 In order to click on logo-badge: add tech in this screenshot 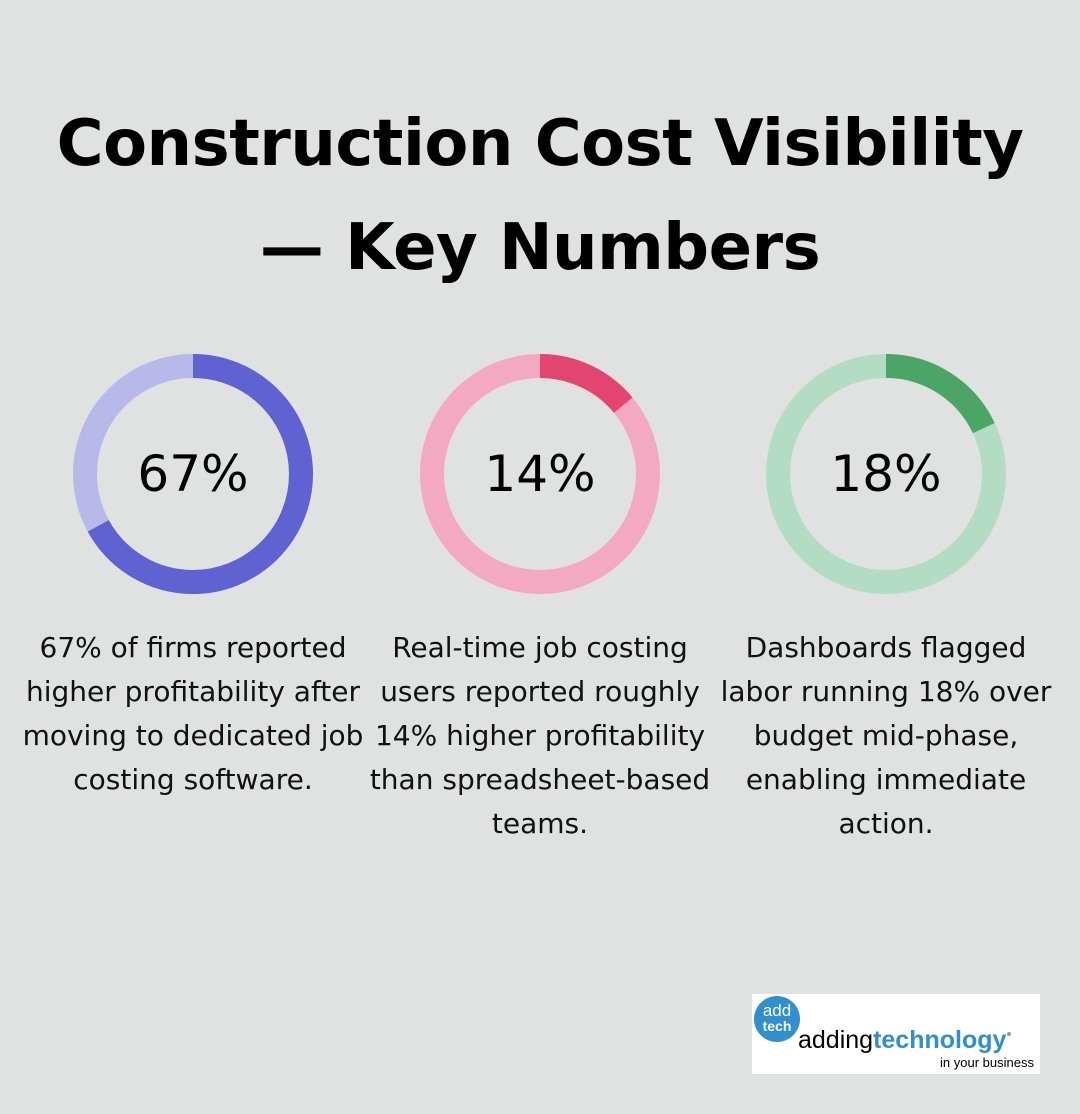, I will do `click(777, 1019)`.